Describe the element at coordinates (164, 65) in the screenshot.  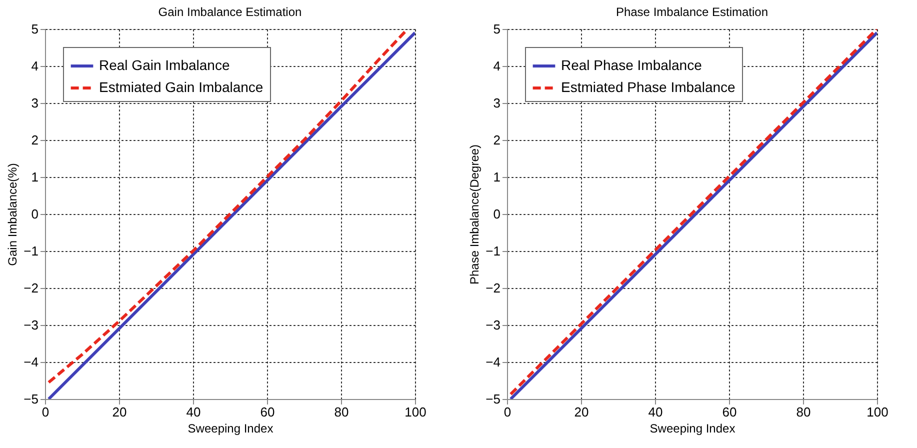
I see `legend-label: Real Gain Imbalance` at that location.